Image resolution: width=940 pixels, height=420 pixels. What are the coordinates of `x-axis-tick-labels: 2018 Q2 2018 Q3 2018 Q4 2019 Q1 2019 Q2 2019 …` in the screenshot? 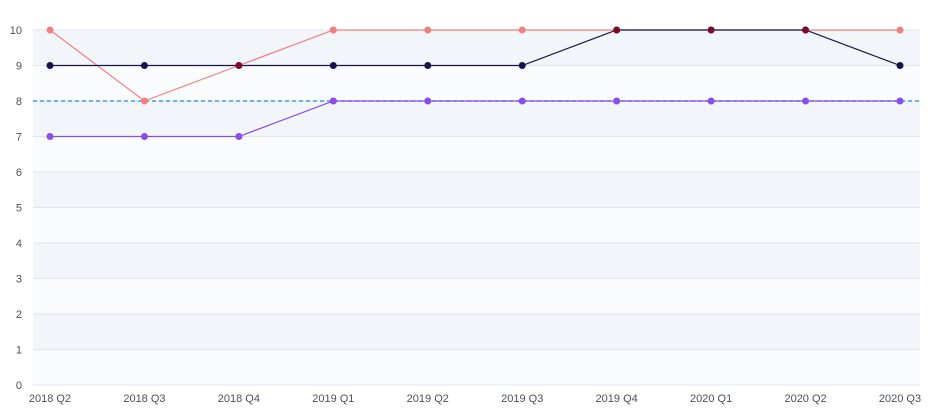 It's located at (475, 399).